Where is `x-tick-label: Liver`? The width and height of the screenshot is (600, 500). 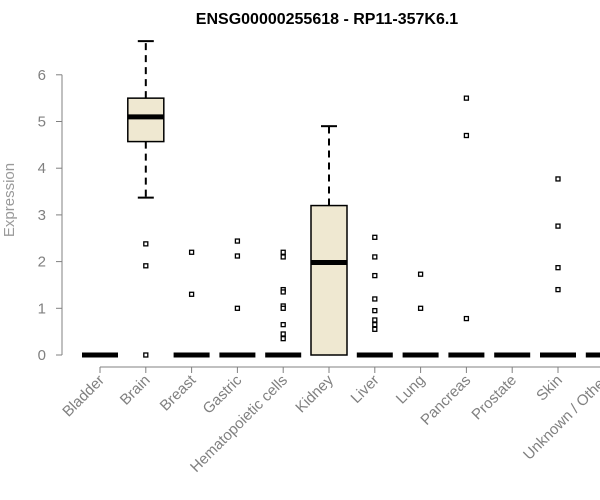
x-tick-label: Liver is located at coordinates (365, 389).